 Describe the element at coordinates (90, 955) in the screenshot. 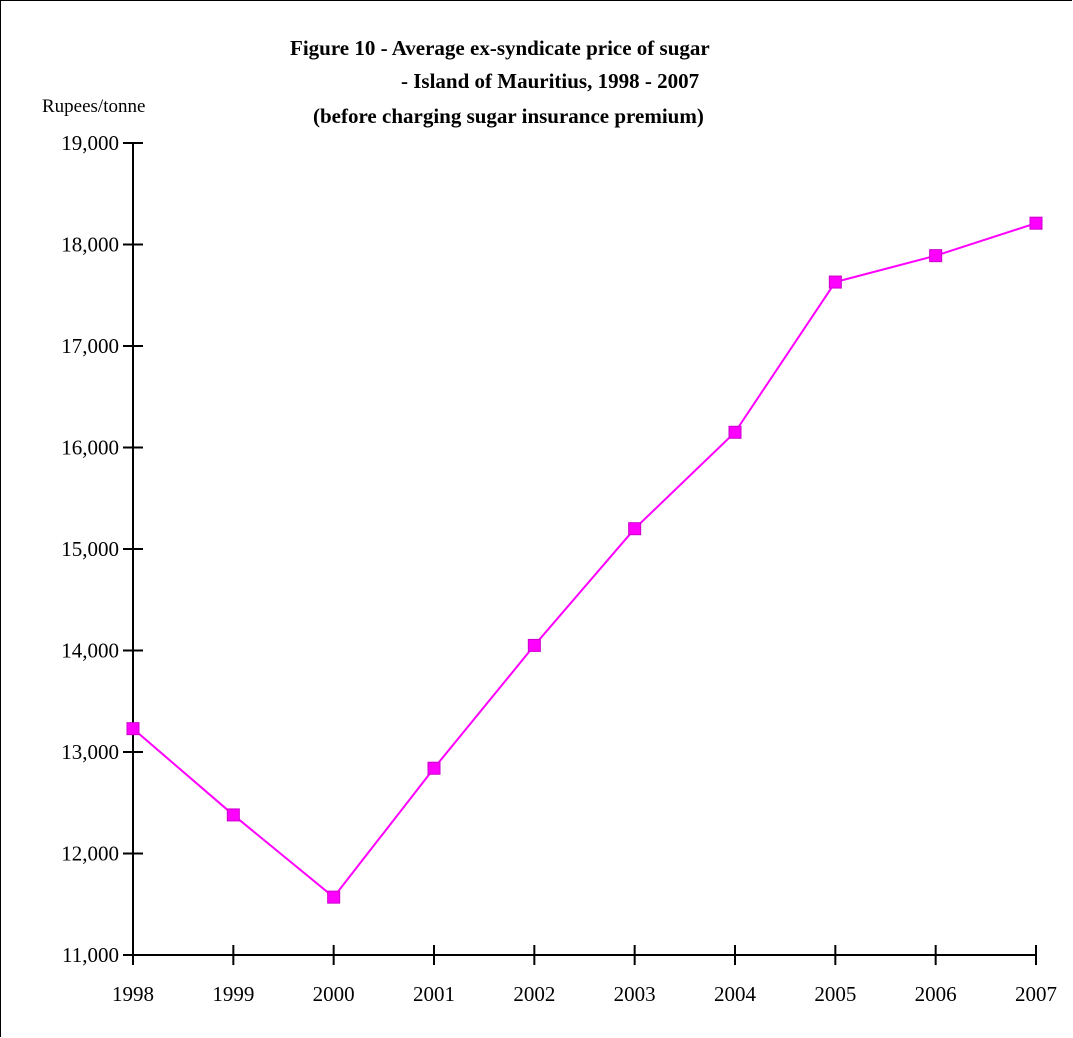

I see `y-tick-label: 11,000` at that location.